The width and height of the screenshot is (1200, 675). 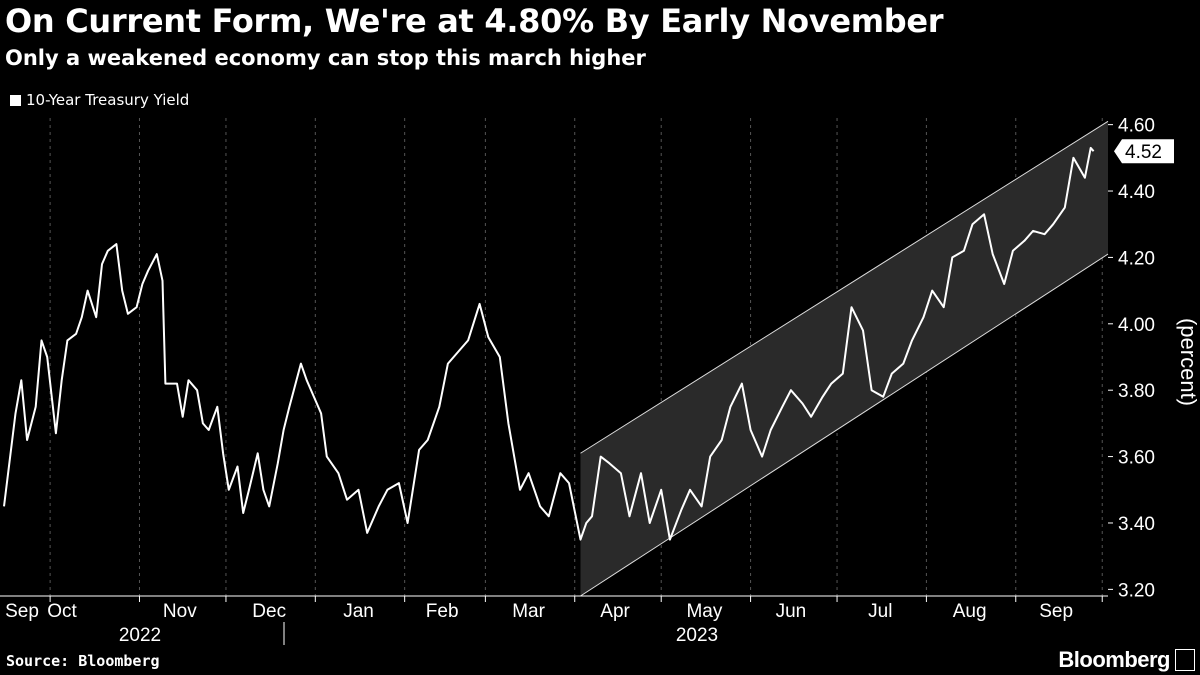 I want to click on x-tick-label: Dec, so click(x=269, y=611).